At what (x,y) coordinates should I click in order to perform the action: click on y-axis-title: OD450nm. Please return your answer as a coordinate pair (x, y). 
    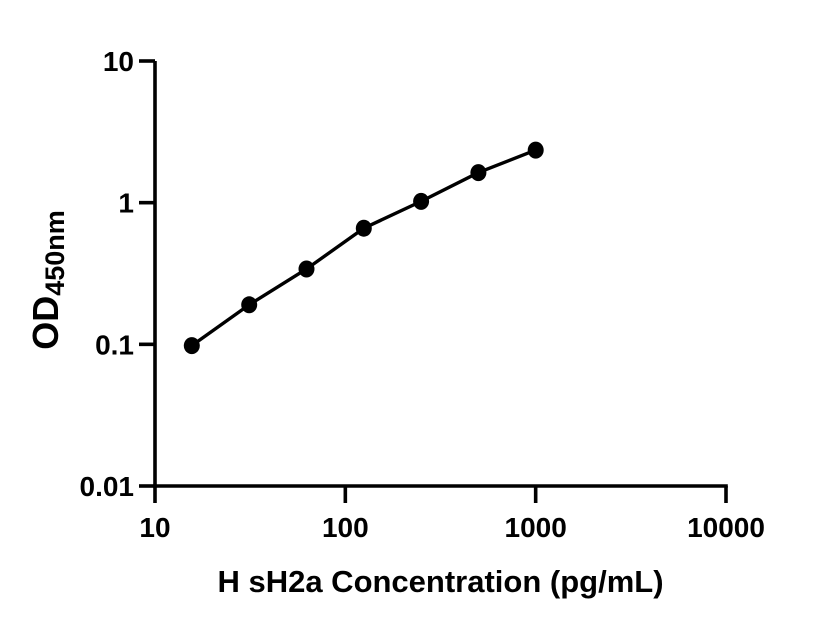
    Looking at the image, I should click on (47, 280).